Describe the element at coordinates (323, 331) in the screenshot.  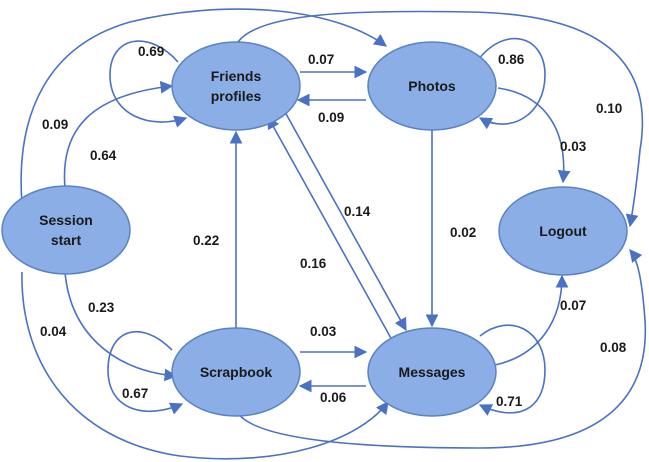
I see `label-scrapbook-to-messages: 0.03` at that location.